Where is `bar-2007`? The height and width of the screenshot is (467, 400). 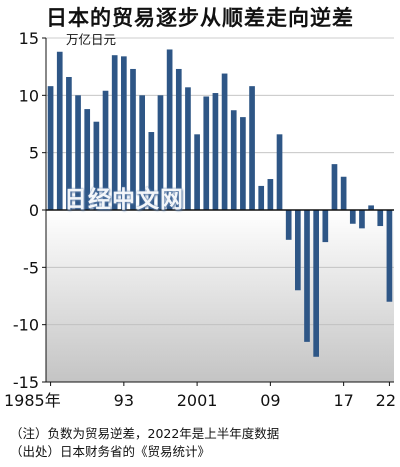 bar-2007 is located at coordinates (252, 148).